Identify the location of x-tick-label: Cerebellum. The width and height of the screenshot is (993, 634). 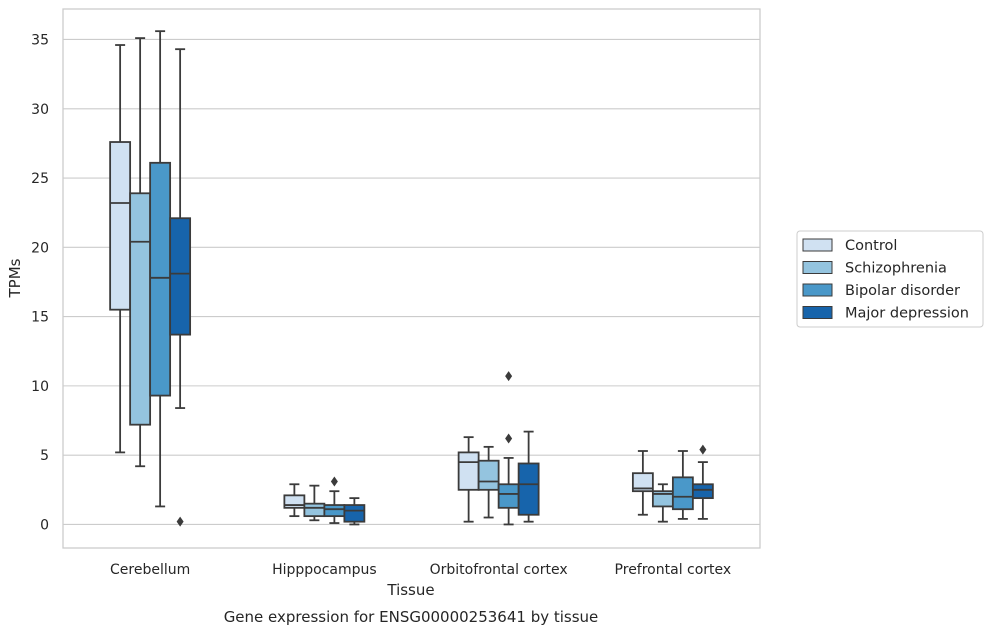
(150, 570).